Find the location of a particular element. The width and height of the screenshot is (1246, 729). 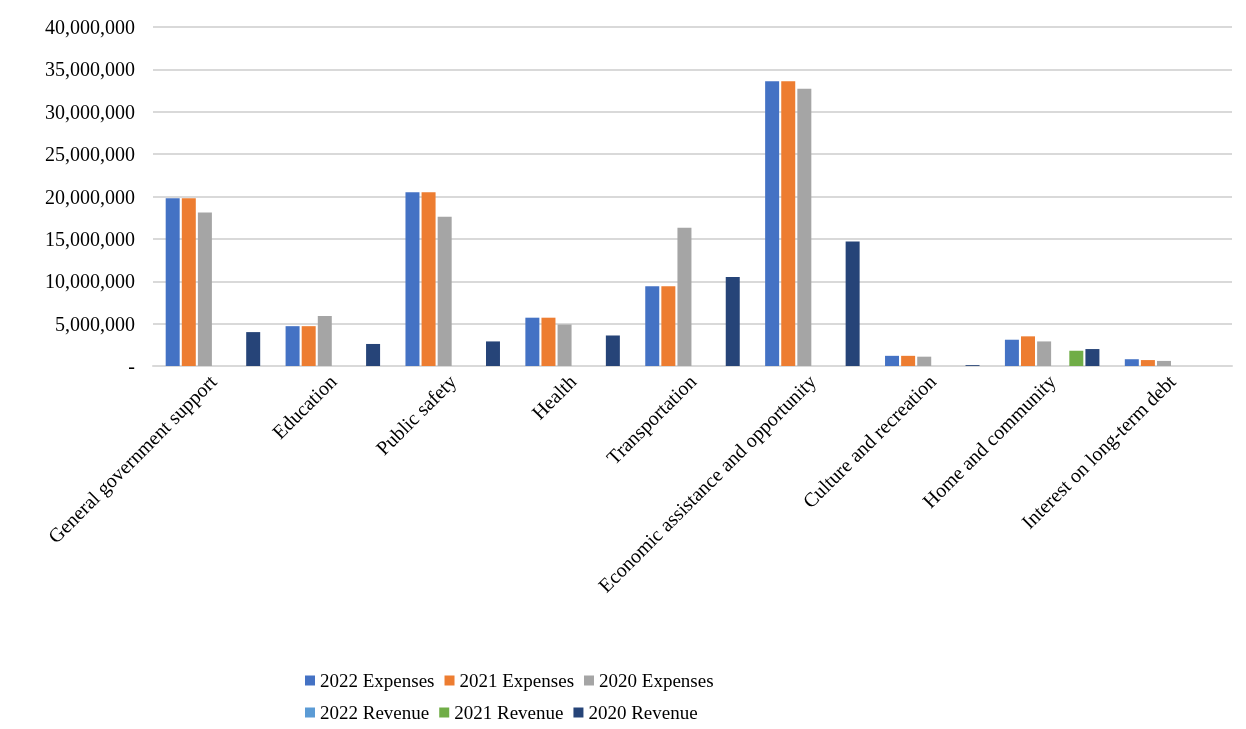

legend-label: 2022 Revenue is located at coordinates (375, 712).